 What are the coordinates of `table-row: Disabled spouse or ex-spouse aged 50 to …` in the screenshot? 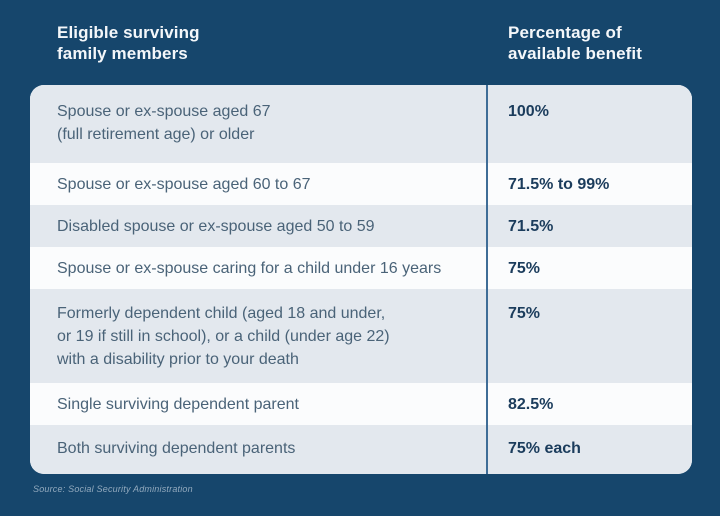 It's located at (361, 226).